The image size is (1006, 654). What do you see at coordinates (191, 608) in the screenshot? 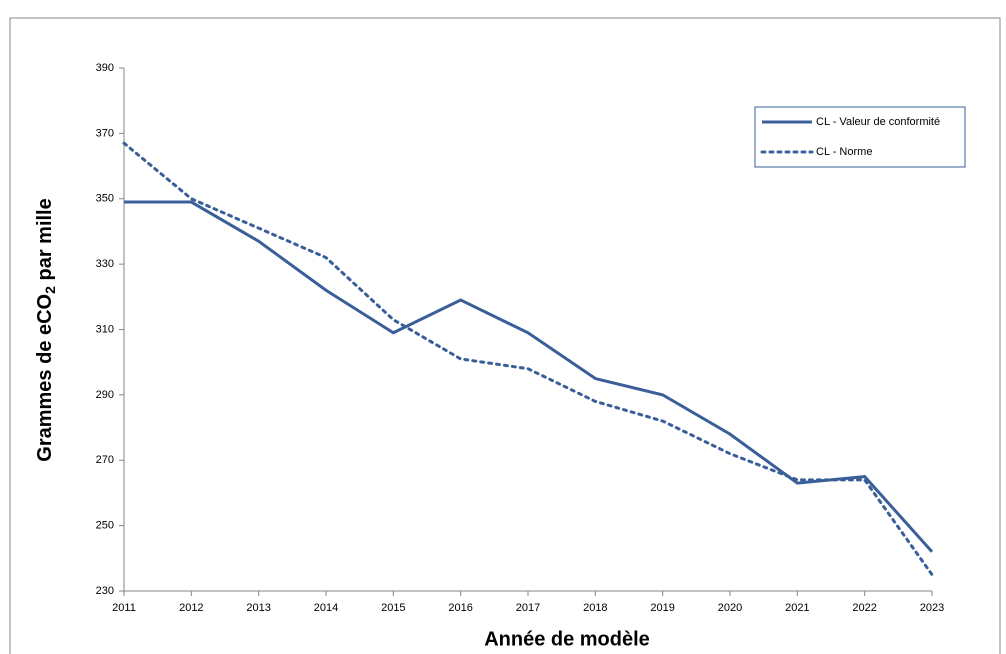
I see `x-tick-label: 2012` at bounding box center [191, 608].